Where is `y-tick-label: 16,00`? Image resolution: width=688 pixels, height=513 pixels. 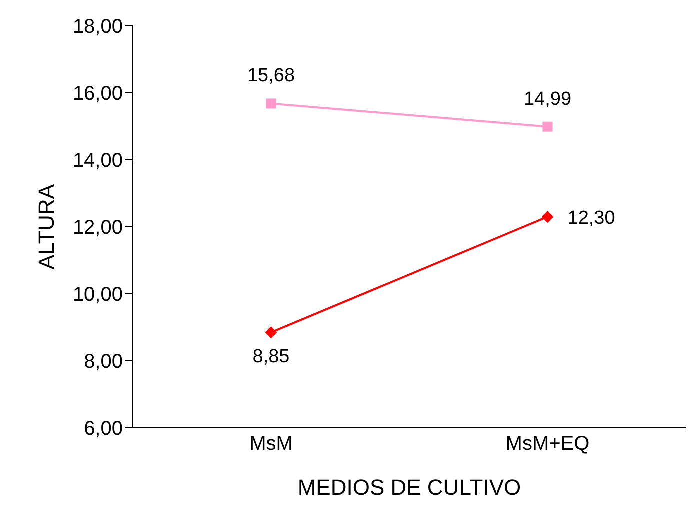 y-tick-label: 16,00 is located at coordinates (97, 94).